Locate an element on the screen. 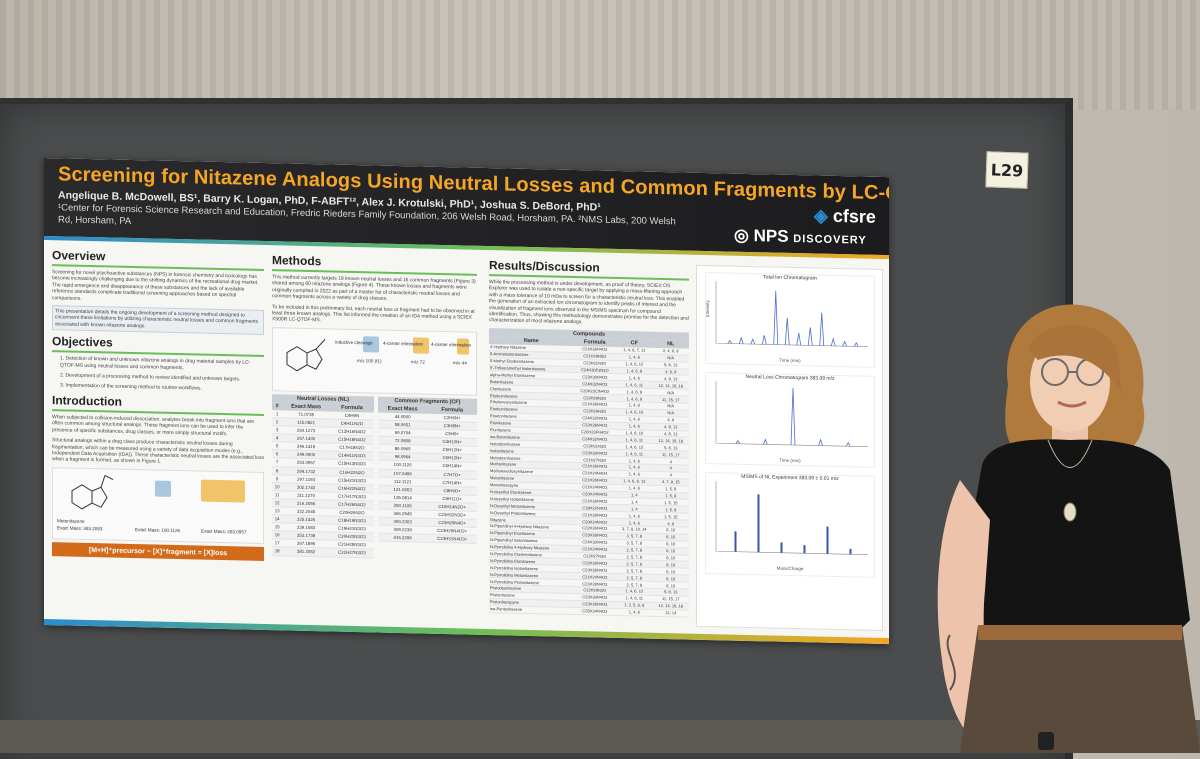 The image size is (1200, 759). msms-plot is located at coordinates (791, 518).